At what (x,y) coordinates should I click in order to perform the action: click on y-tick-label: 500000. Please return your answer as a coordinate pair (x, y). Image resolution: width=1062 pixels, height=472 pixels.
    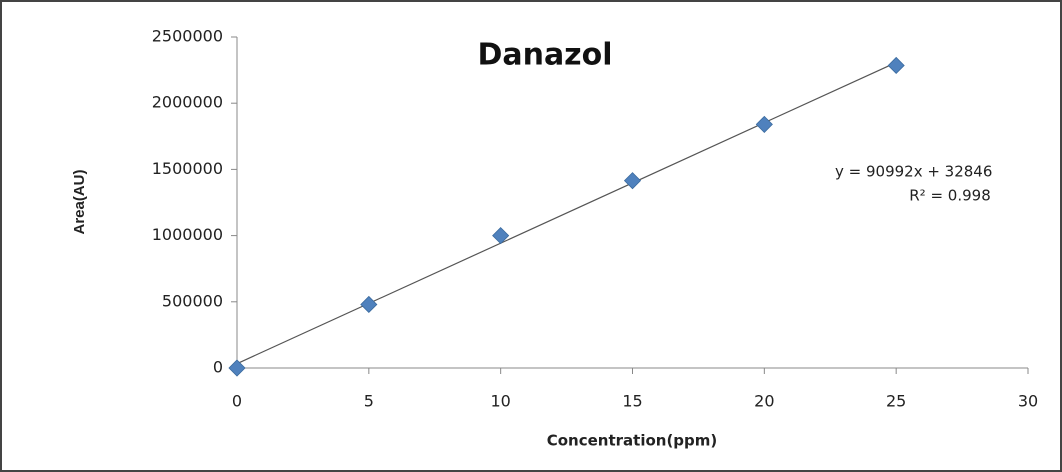
    Looking at the image, I should click on (192, 300).